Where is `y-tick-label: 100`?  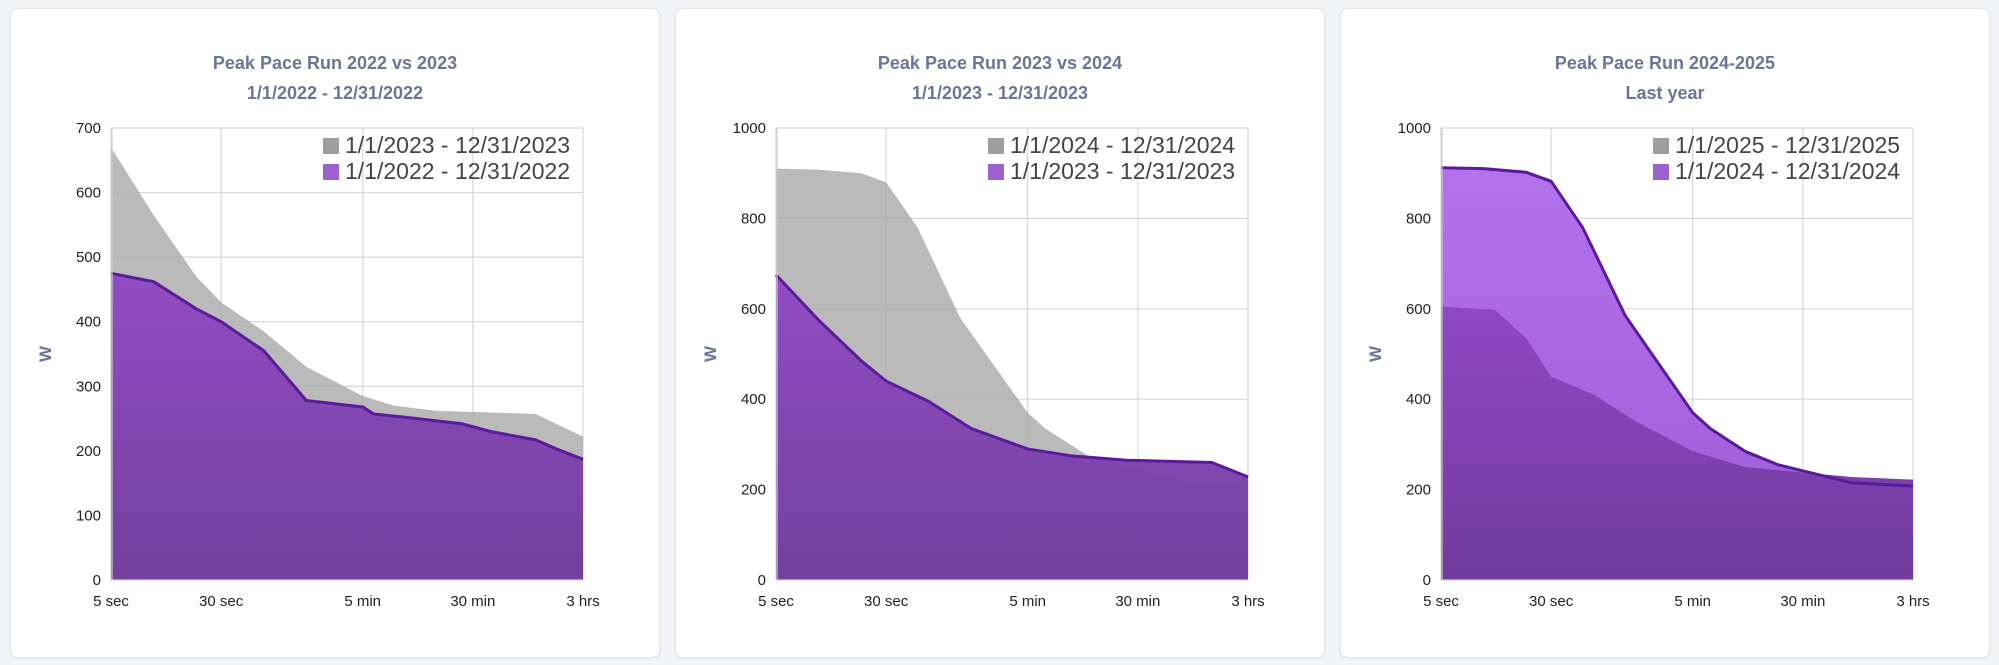 y-tick-label: 100 is located at coordinates (88, 515).